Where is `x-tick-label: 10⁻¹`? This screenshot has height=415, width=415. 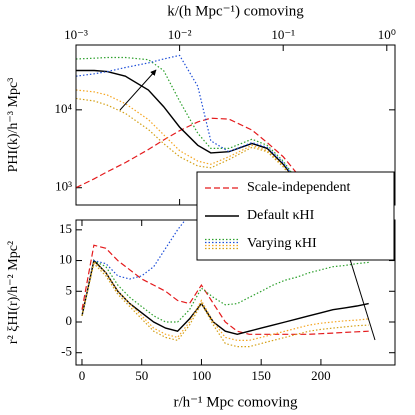
x-tick-label: 10⁻¹ is located at coordinates (283, 34).